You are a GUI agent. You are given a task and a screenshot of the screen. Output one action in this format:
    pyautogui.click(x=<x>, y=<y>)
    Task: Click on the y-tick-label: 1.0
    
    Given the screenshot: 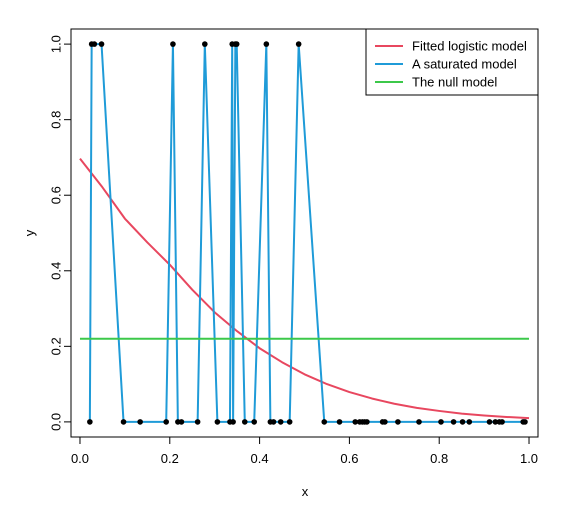 What is the action you would take?
    pyautogui.click(x=56, y=44)
    